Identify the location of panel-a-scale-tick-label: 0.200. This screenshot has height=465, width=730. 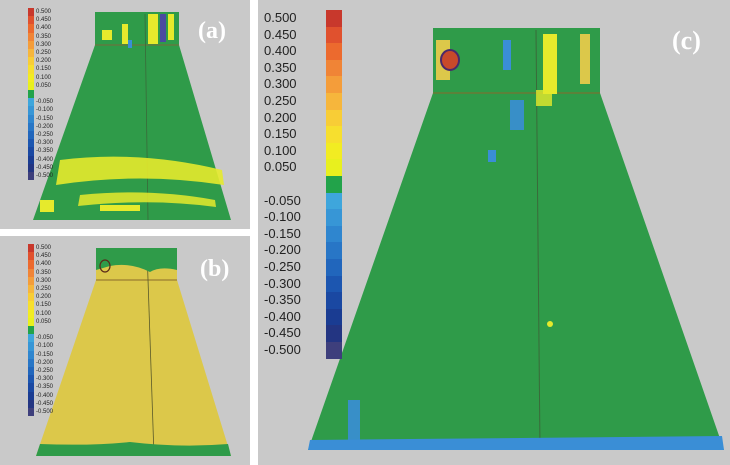
(44, 61).